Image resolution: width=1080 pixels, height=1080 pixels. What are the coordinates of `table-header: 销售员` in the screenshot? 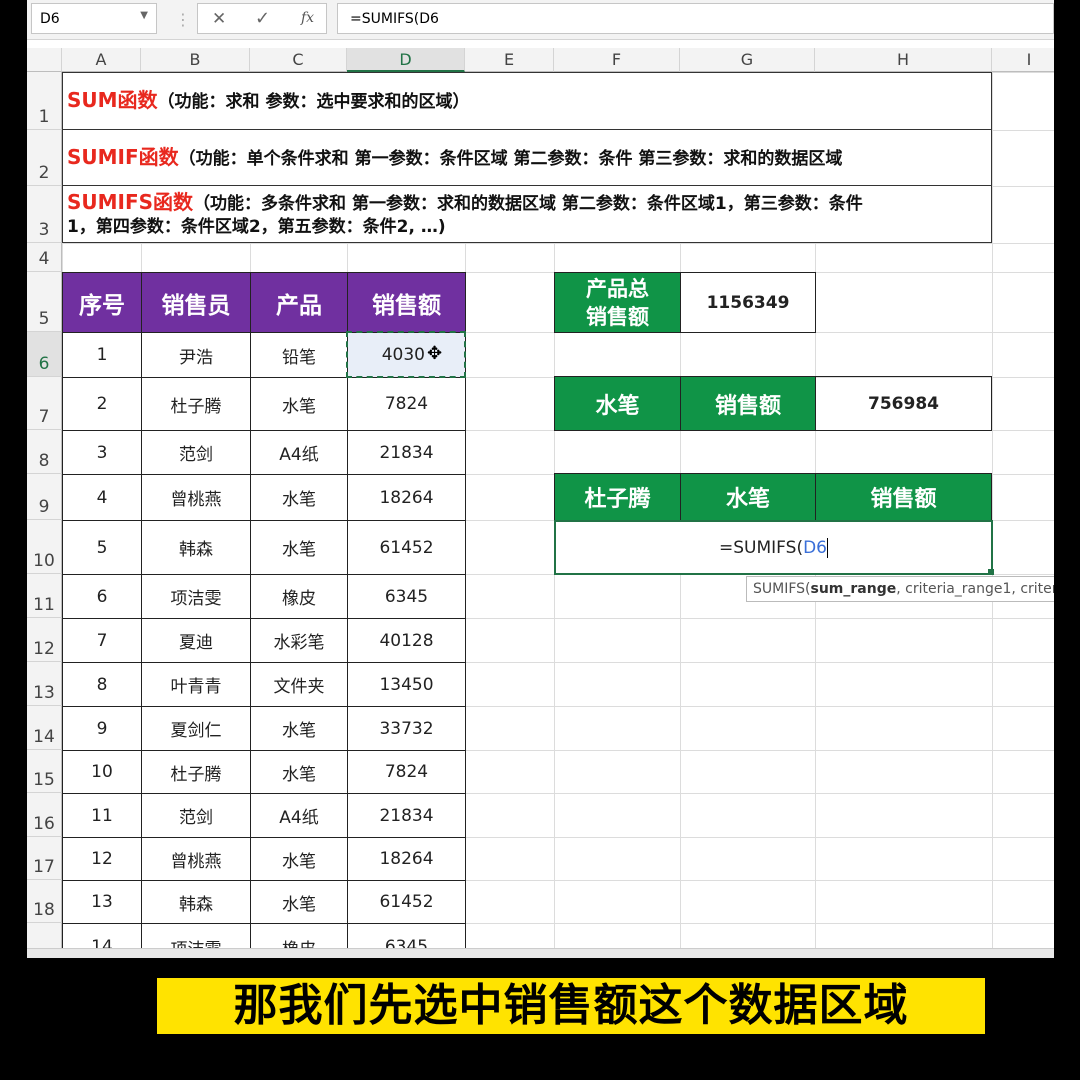 It's located at (196, 302).